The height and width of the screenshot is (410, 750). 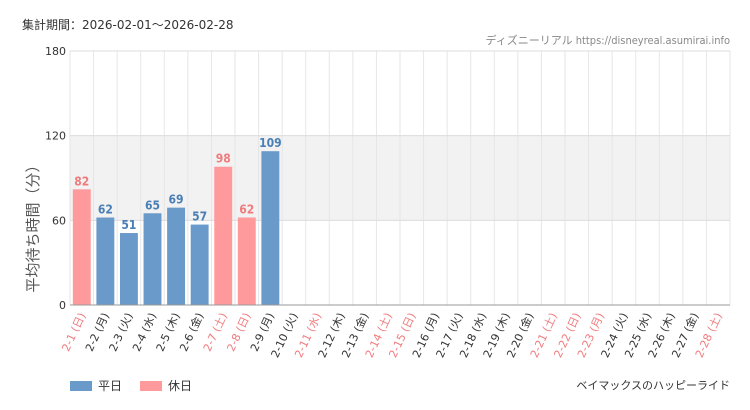 What do you see at coordinates (110, 386) in the screenshot?
I see `legend-label-weekday: 平日` at bounding box center [110, 386].